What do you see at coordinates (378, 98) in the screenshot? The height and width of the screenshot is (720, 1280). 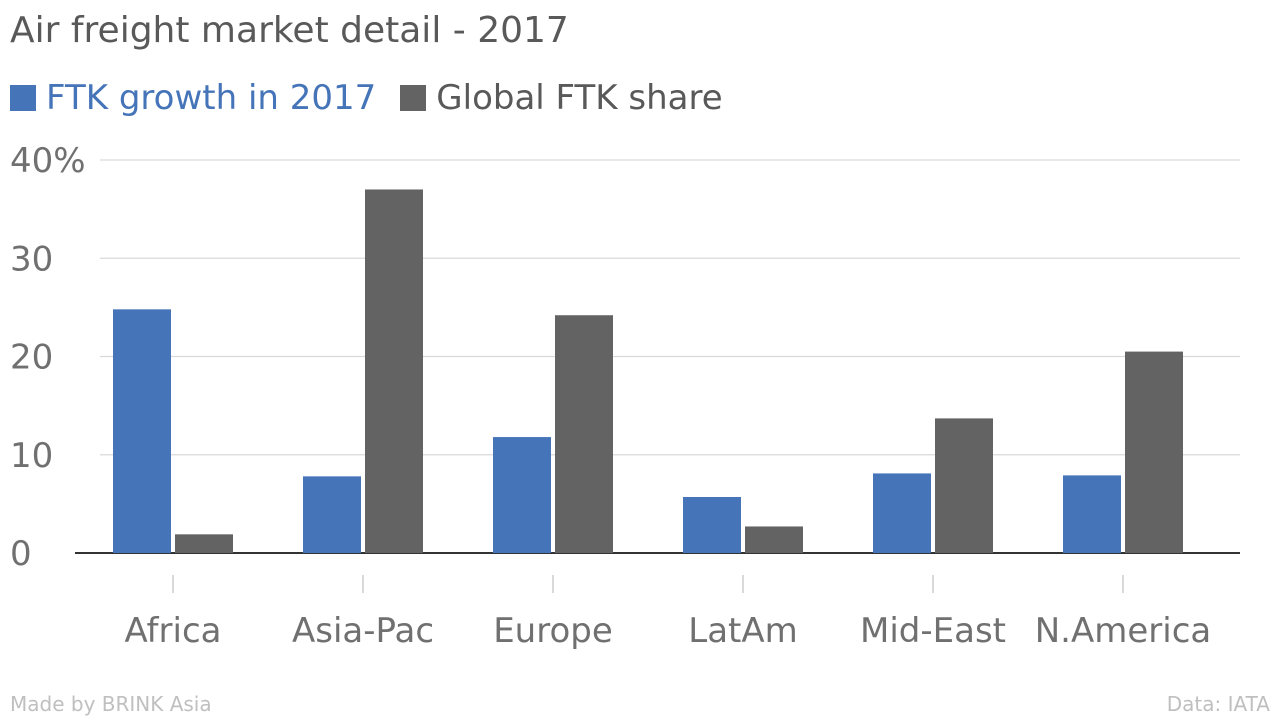 I see `chart-legend: FTK growth in 2017 Global FTK share` at bounding box center [378, 98].